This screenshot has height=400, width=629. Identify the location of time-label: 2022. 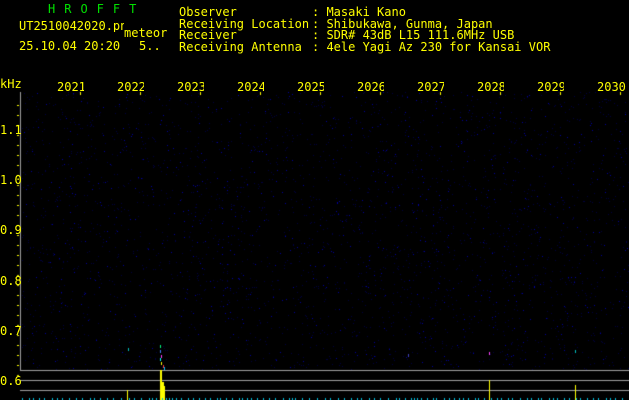
(130, 87).